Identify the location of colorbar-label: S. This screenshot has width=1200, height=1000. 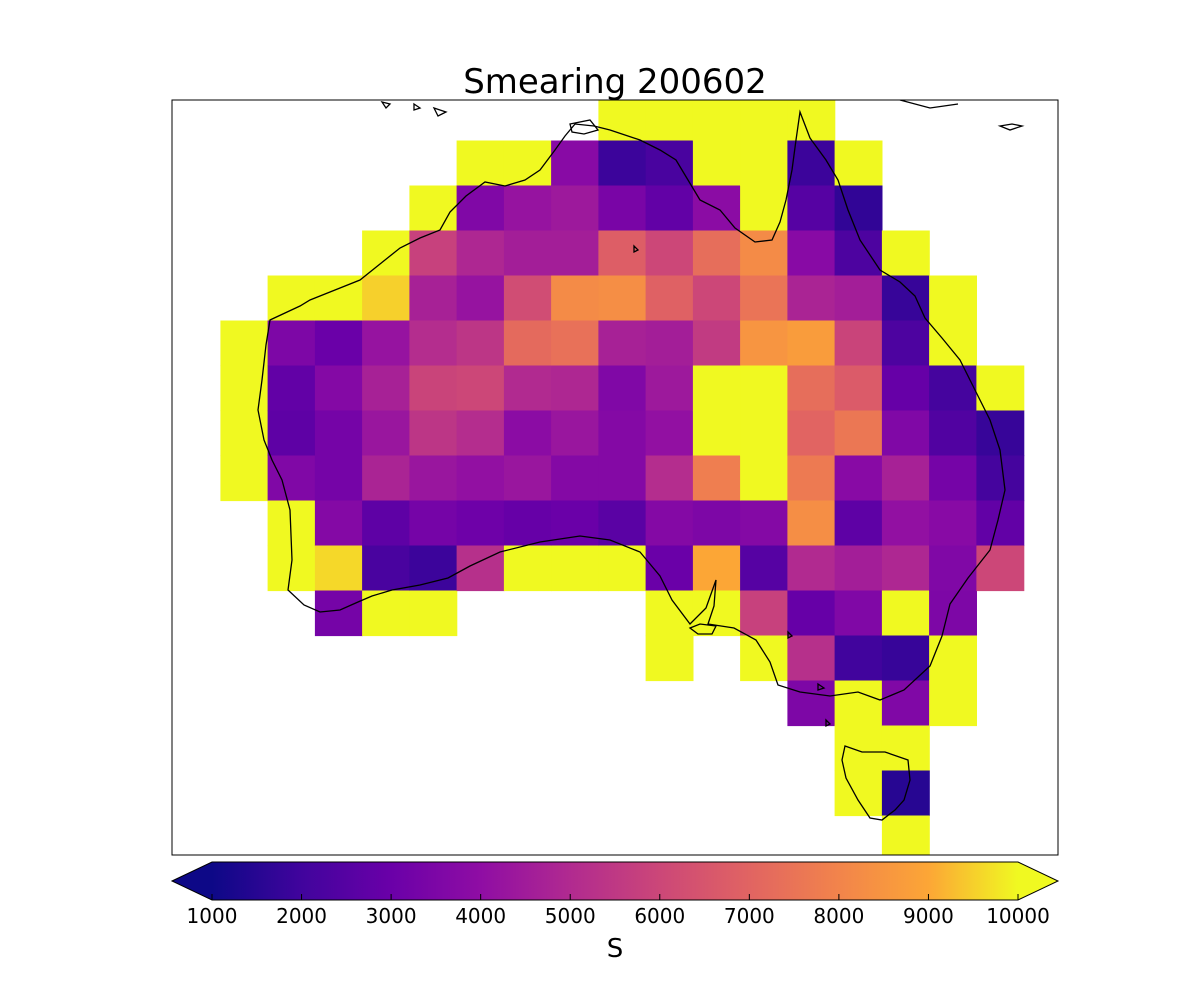
(615, 949).